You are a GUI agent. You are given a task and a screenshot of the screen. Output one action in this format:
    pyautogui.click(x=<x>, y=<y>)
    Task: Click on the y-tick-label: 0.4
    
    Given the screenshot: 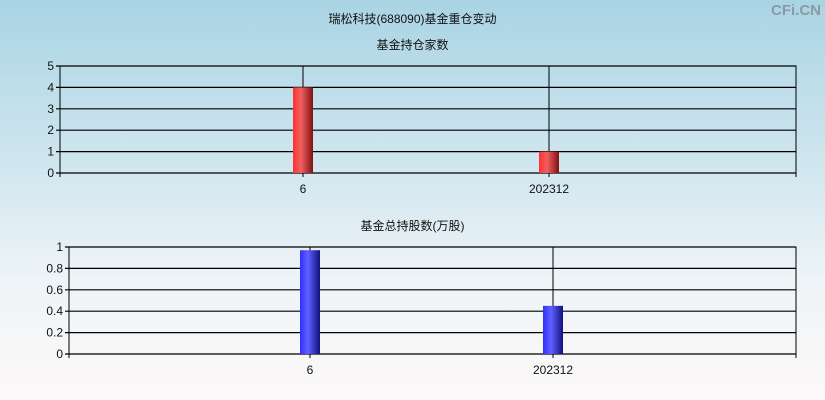 What is the action you would take?
    pyautogui.click(x=54, y=311)
    